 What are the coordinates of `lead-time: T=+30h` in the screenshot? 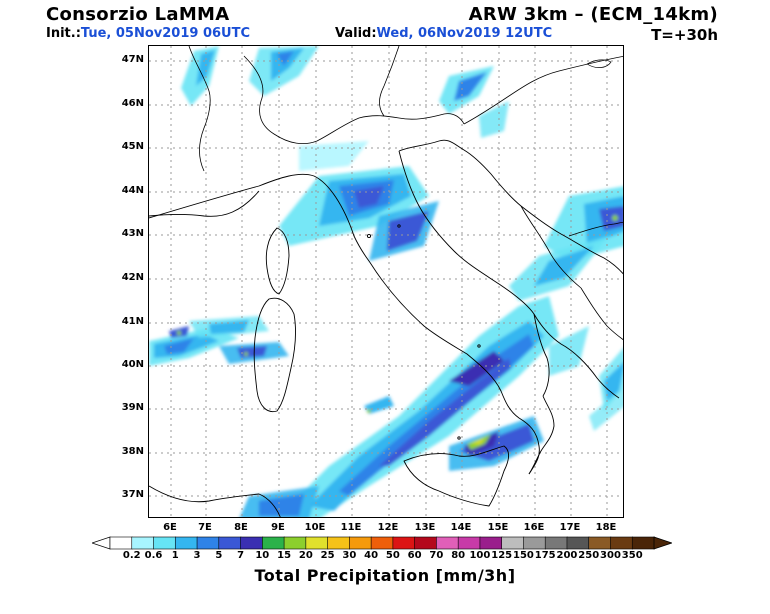 It's located at (684, 35).